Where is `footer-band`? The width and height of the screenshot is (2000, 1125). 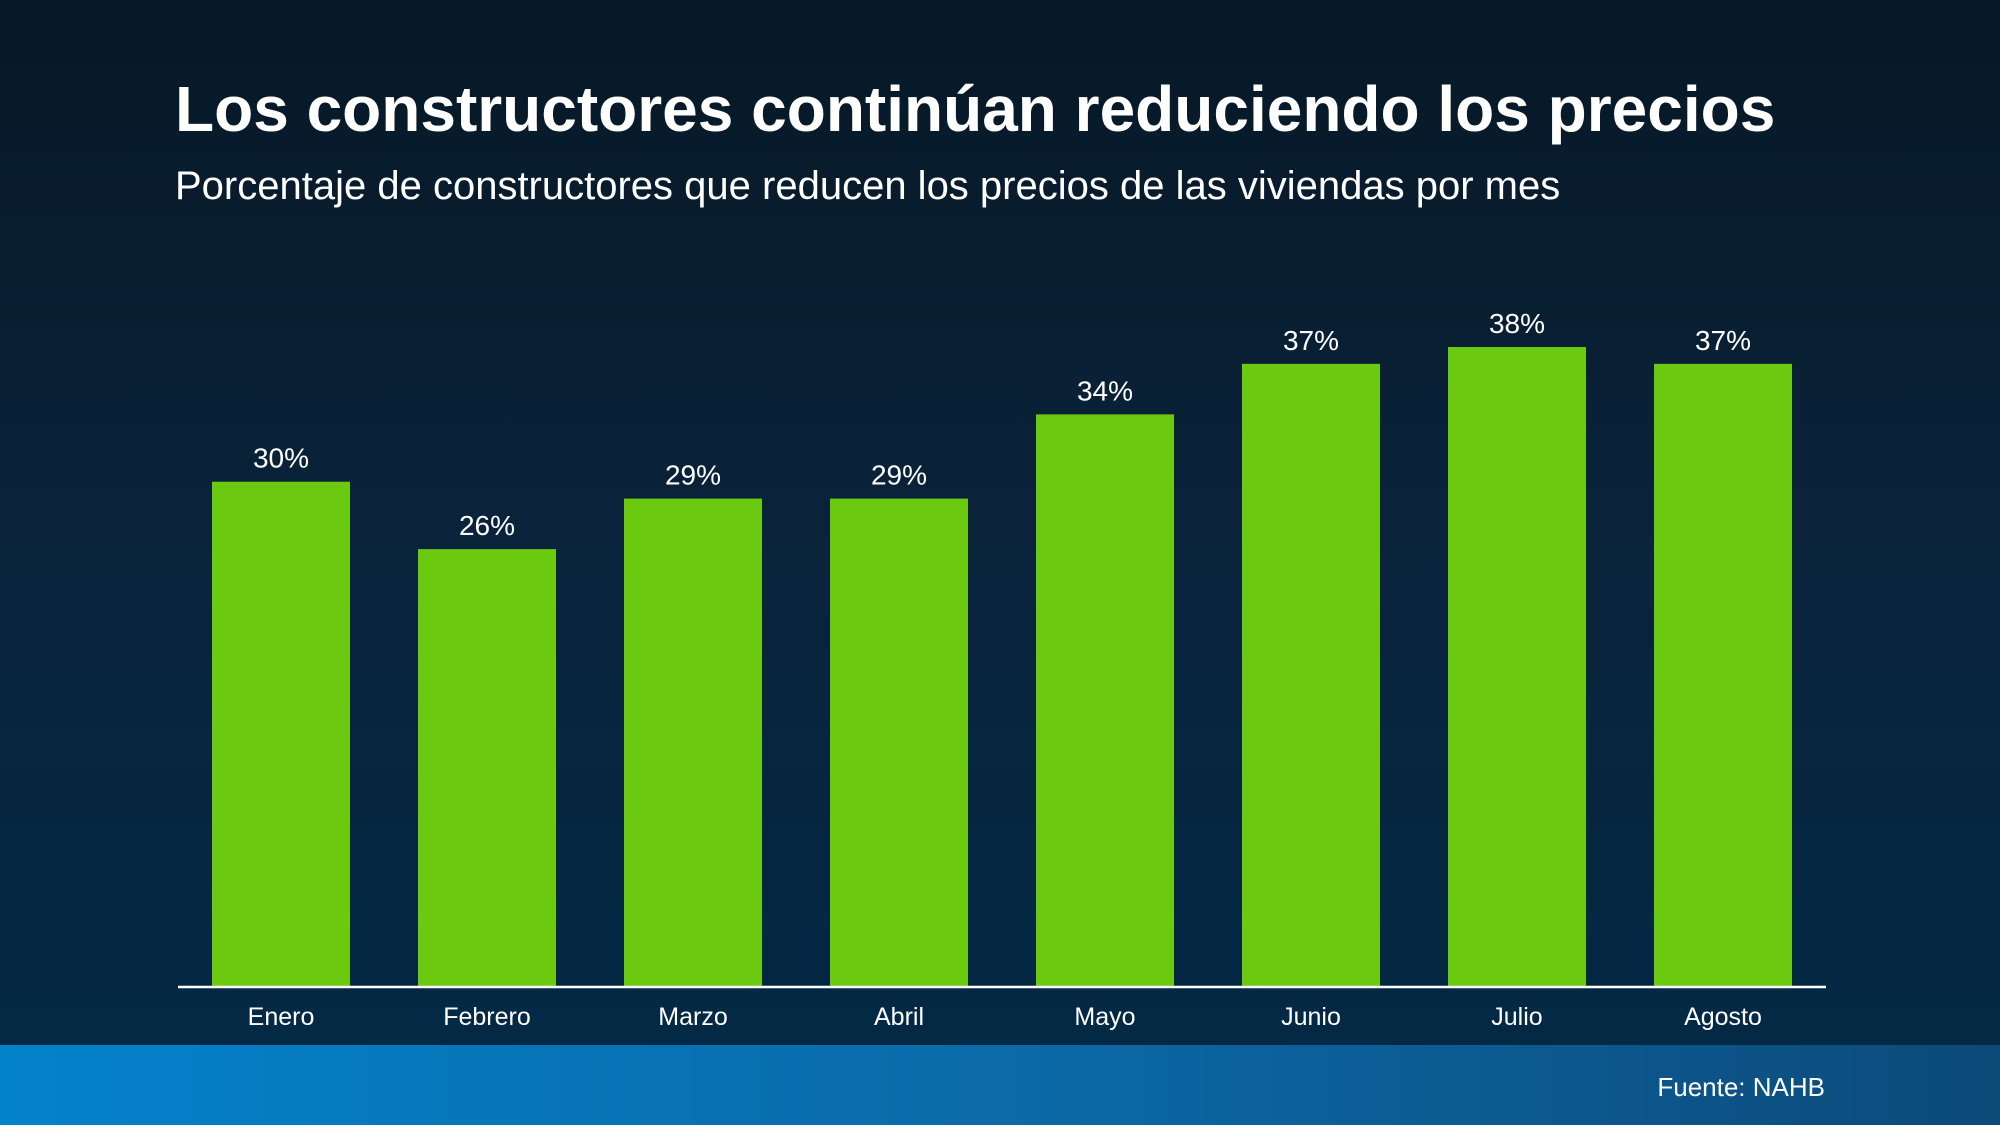 footer-band is located at coordinates (1000, 1085).